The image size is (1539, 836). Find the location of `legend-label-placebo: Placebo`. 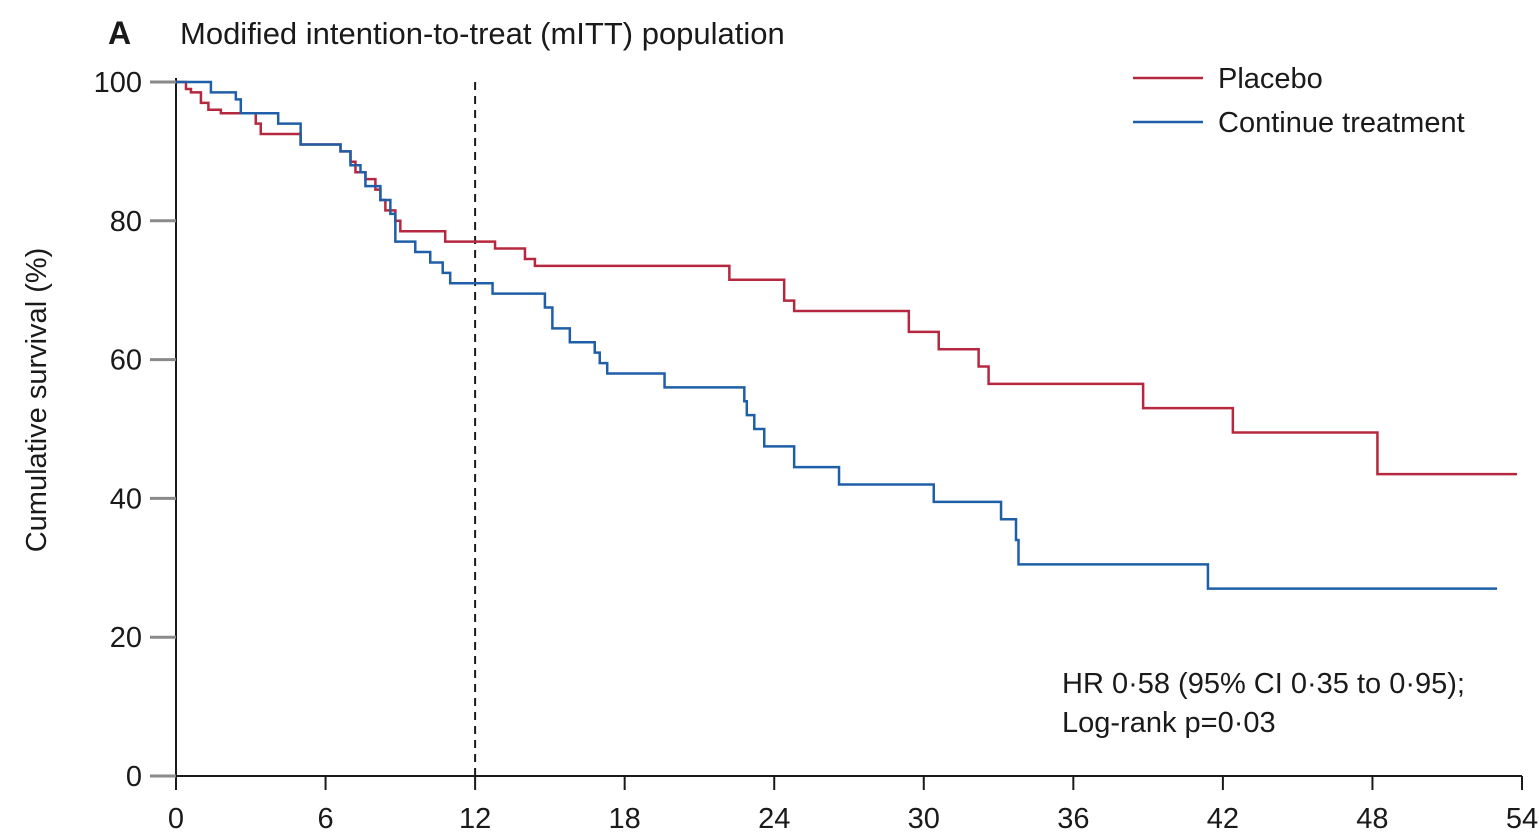

legend-label-placebo: Placebo is located at coordinates (1270, 79).